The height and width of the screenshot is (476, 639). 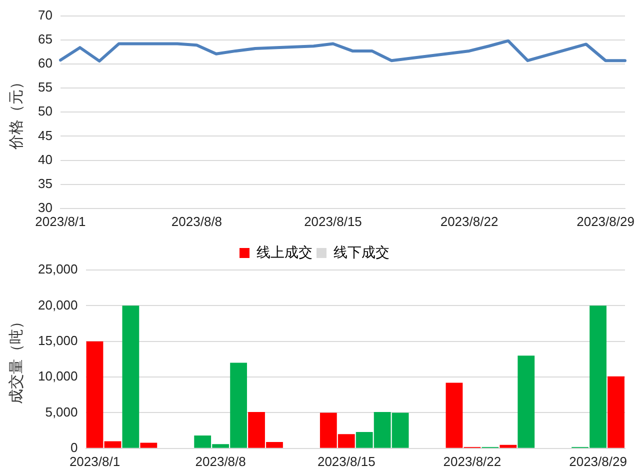 I want to click on y-tick-label: 40, so click(x=45, y=159).